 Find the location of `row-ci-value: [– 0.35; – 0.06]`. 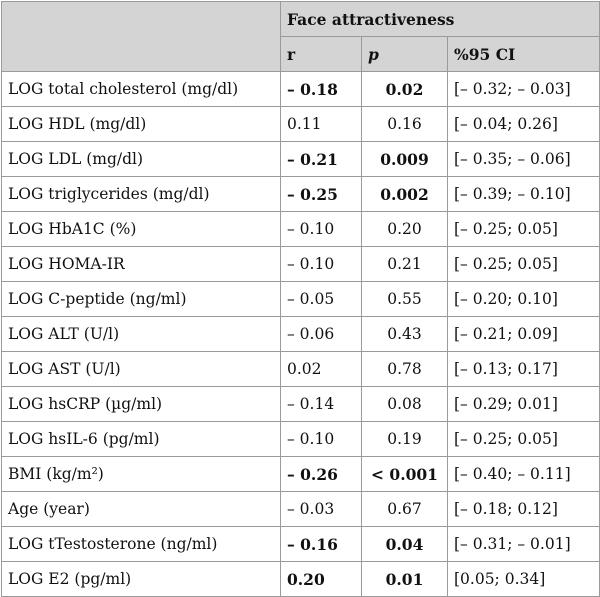

row-ci-value: [– 0.35; – 0.06] is located at coordinates (523, 159).